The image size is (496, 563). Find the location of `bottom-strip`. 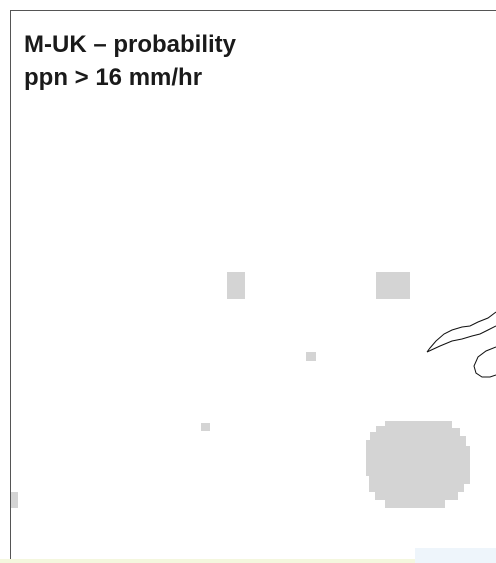

bottom-strip is located at coordinates (248, 561).